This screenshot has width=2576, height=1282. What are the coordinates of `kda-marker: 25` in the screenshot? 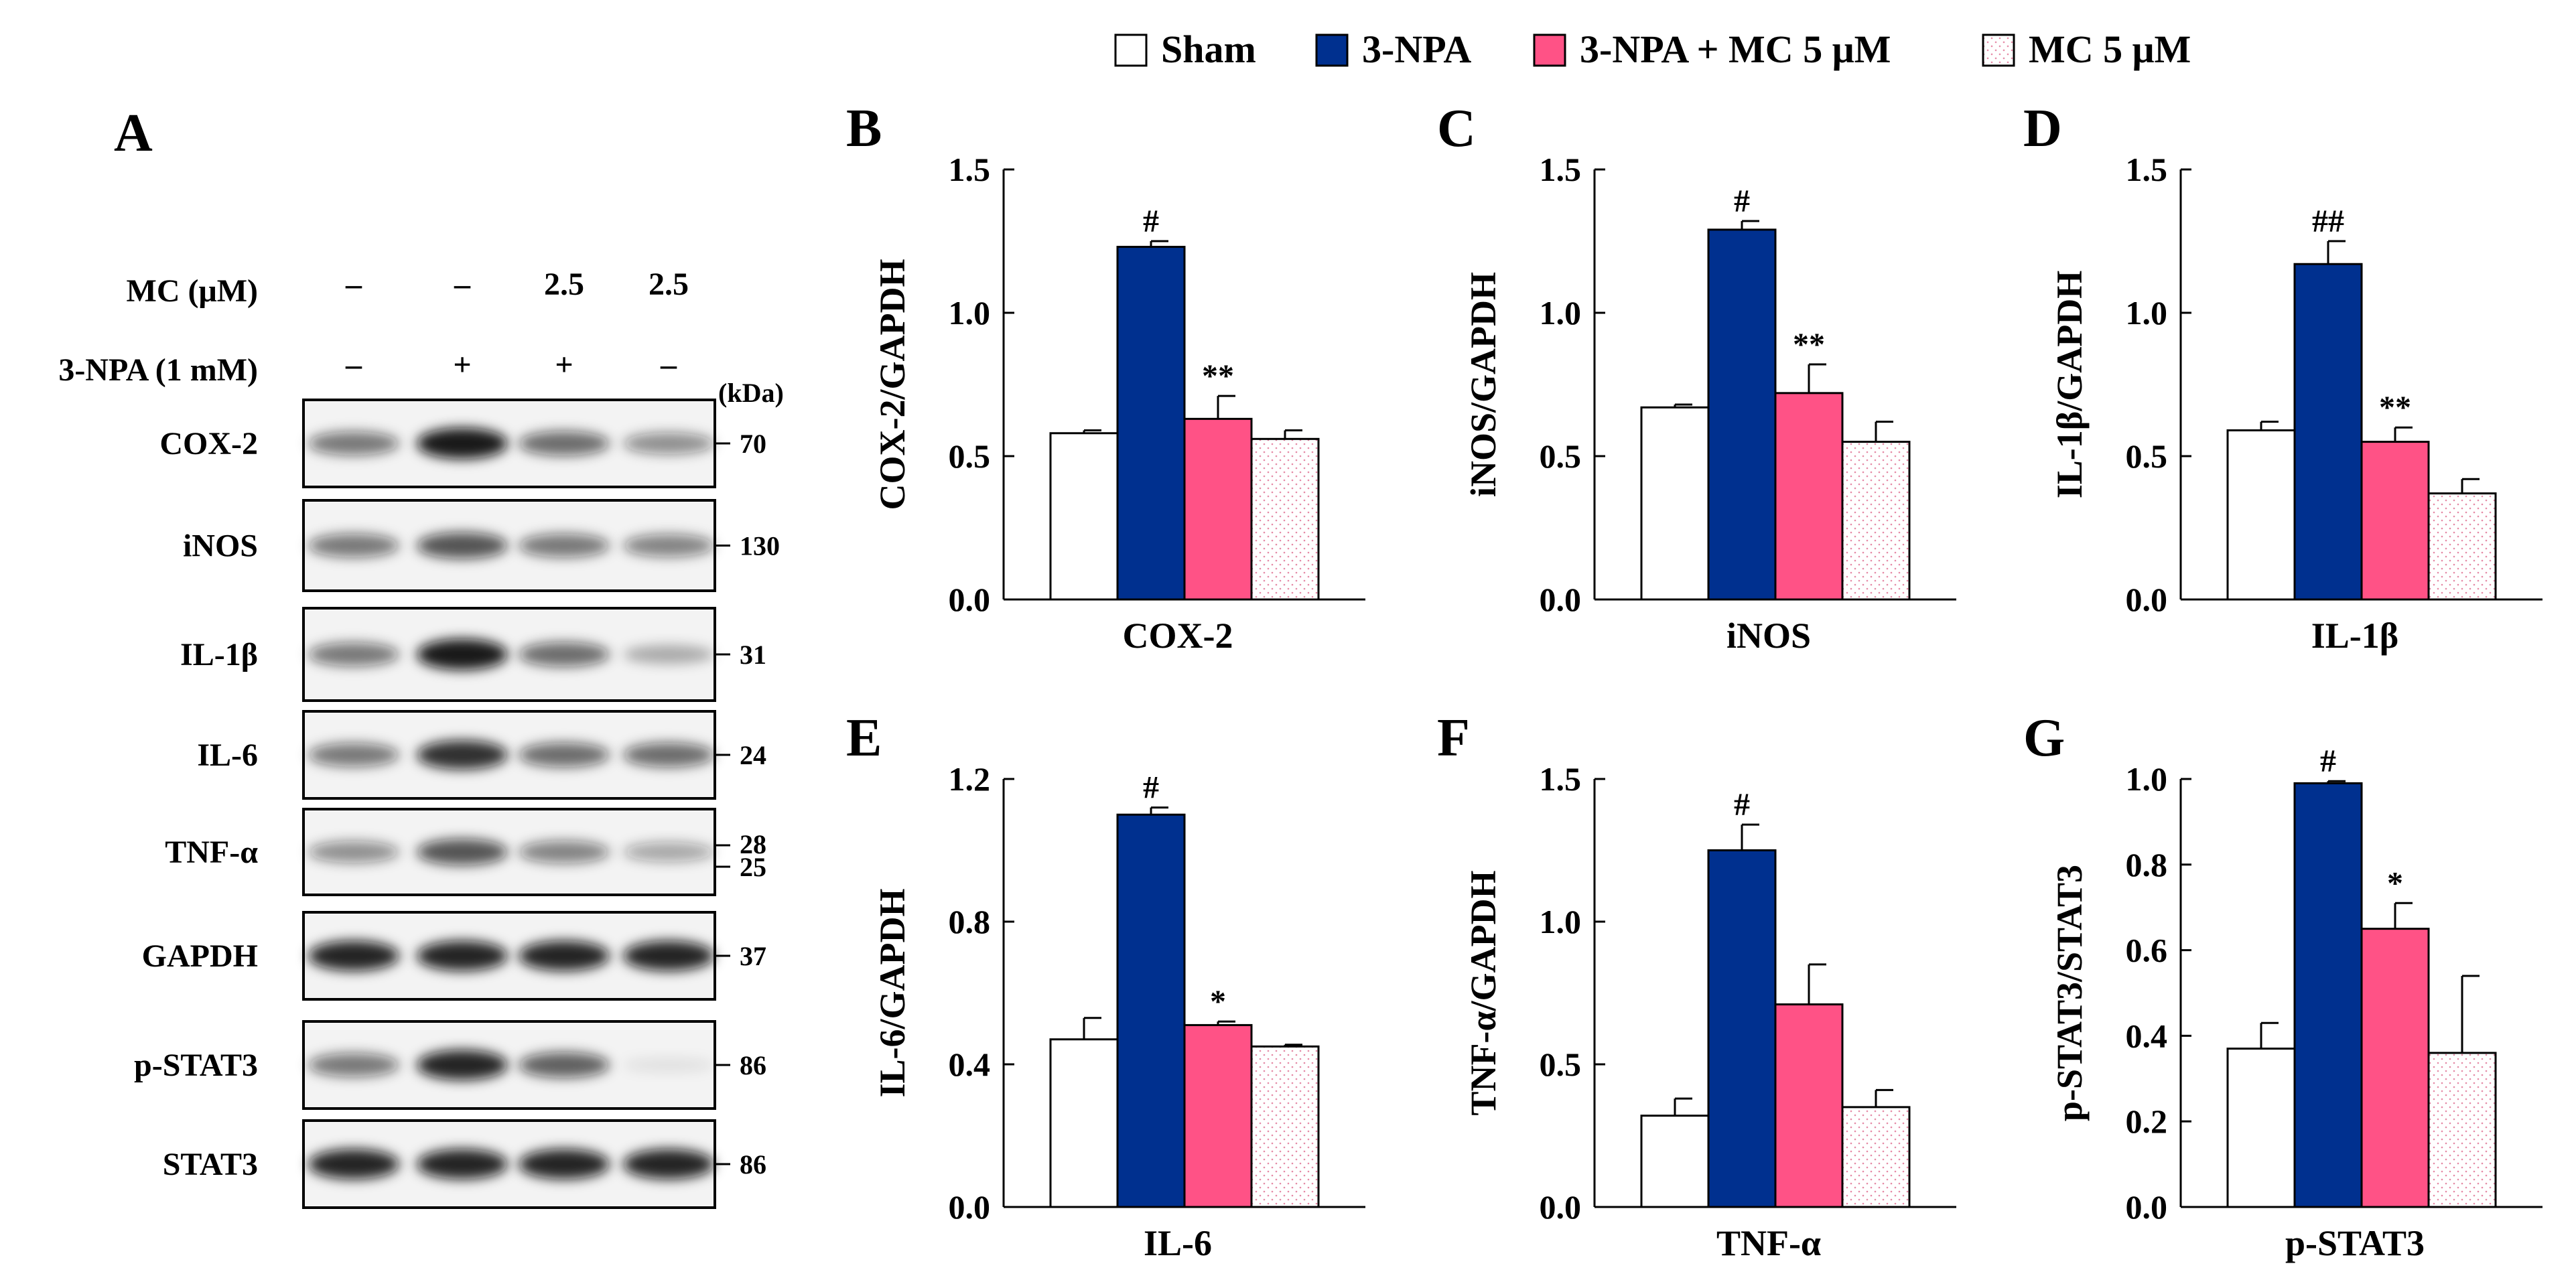 It's located at (753, 867).